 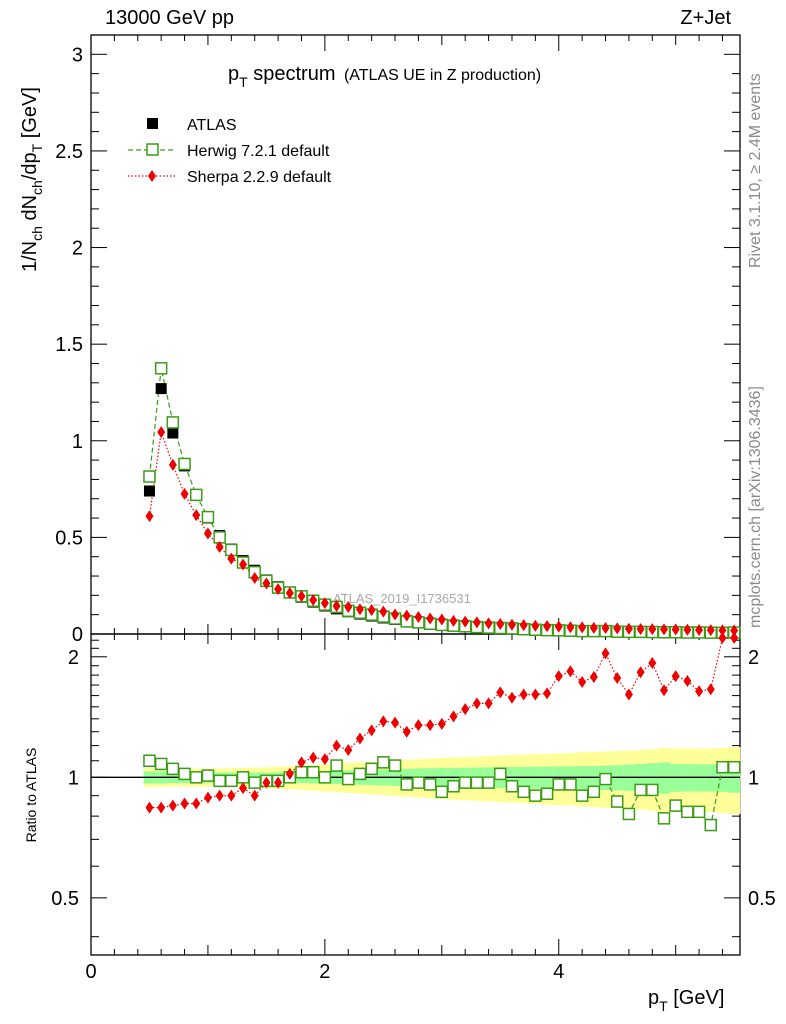 I want to click on main-y-axis-label: 1/Nch dNch/dpT [GeV], so click(x=32, y=179).